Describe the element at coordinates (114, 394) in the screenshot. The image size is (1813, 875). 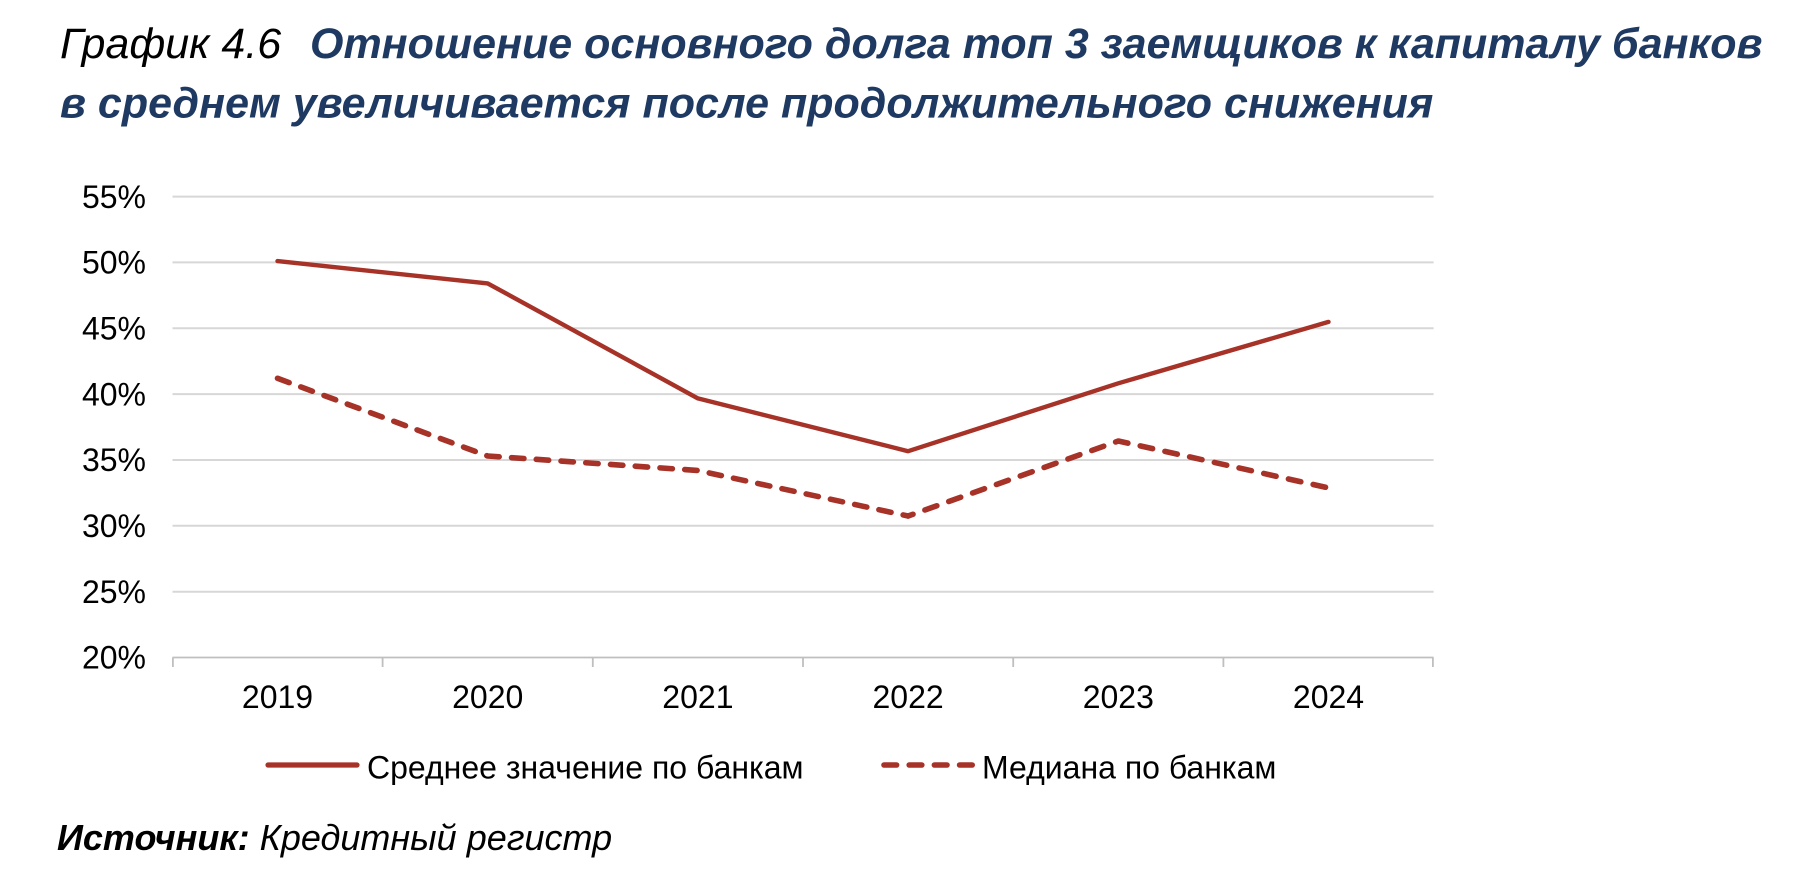
I see `svg-text: 40%` at that location.